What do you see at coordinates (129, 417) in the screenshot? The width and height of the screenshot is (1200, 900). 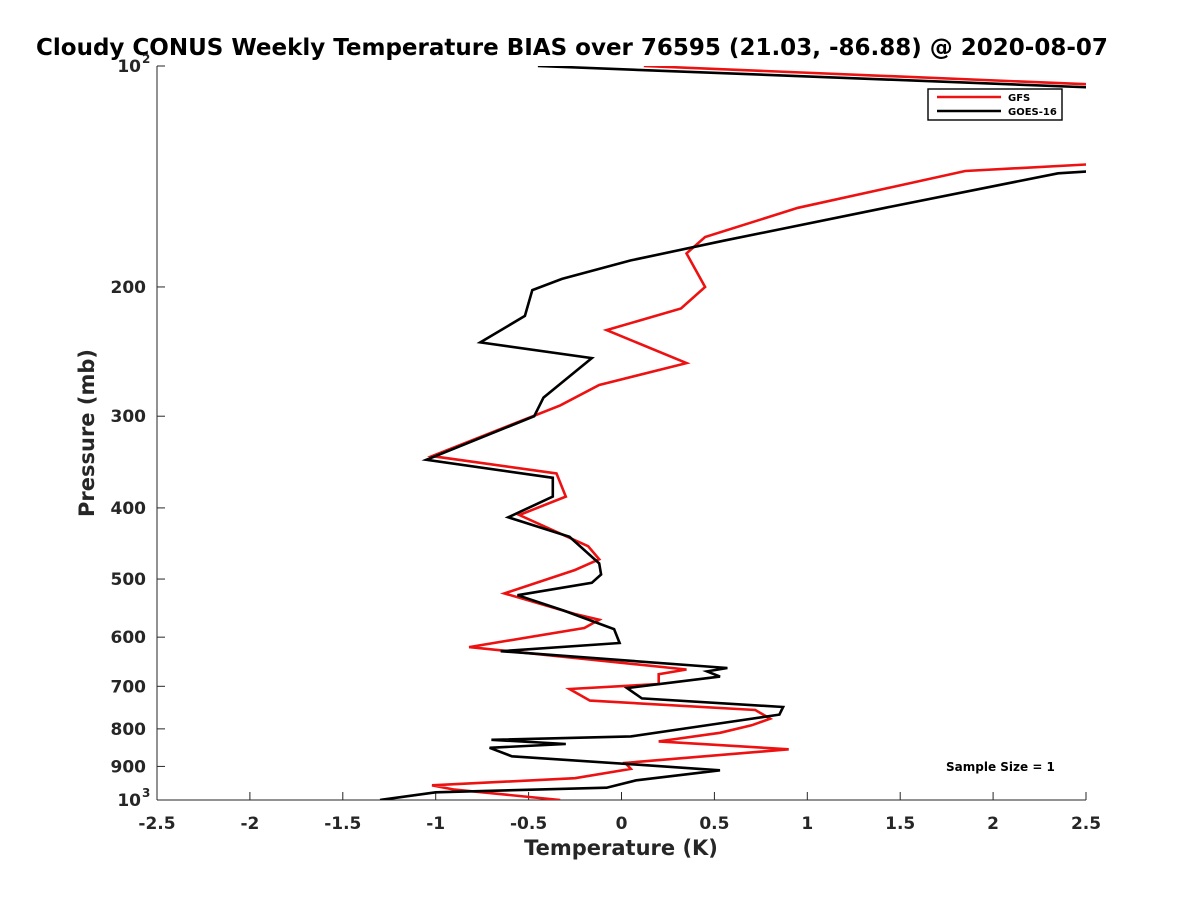 I see `y-tick-label: 300` at bounding box center [129, 417].